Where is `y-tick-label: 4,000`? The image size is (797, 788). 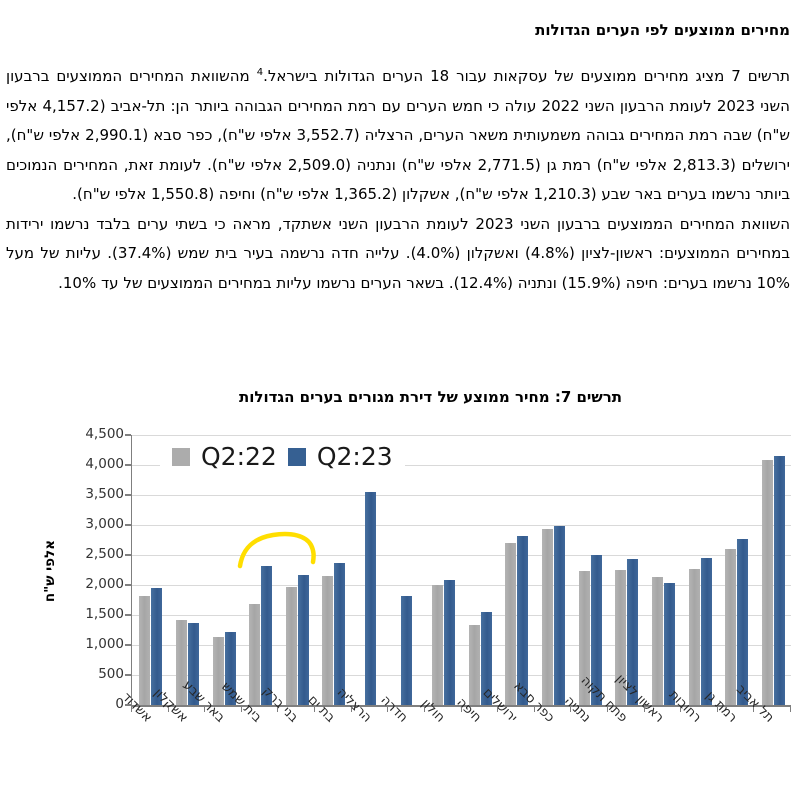
y-tick-label: 4,000 is located at coordinates (104, 464).